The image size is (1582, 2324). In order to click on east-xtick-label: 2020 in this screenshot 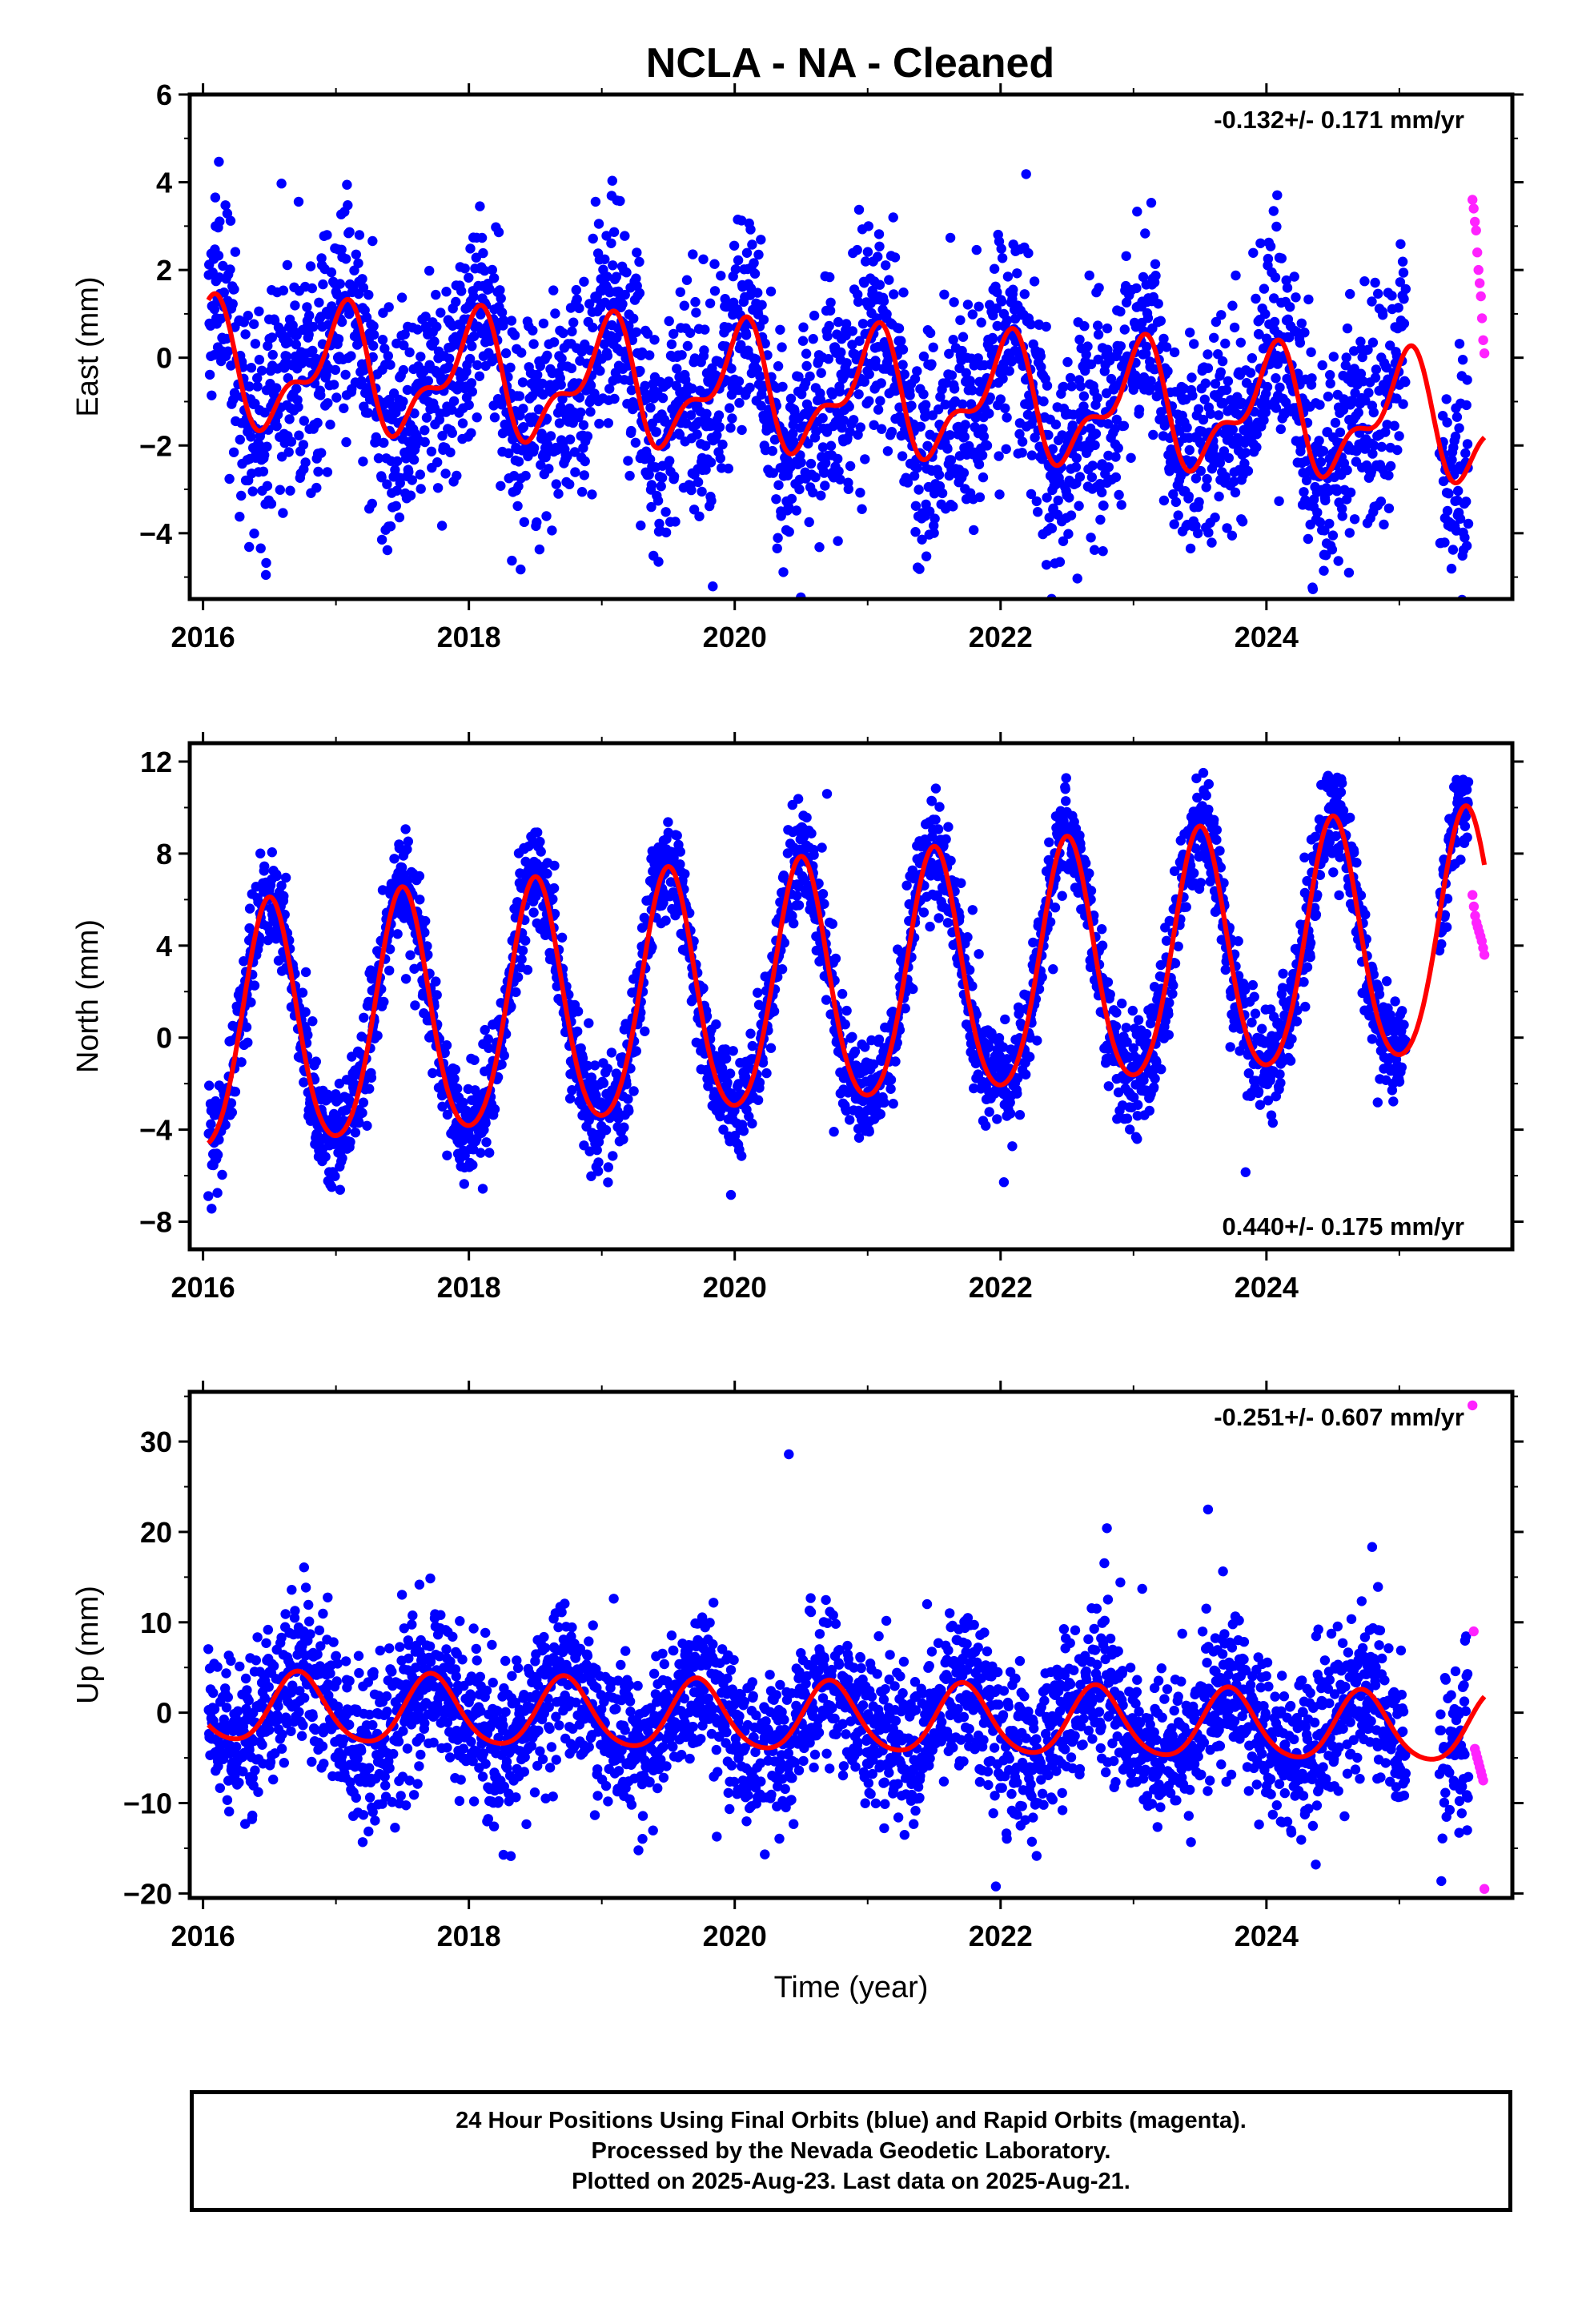, I will do `click(735, 637)`.